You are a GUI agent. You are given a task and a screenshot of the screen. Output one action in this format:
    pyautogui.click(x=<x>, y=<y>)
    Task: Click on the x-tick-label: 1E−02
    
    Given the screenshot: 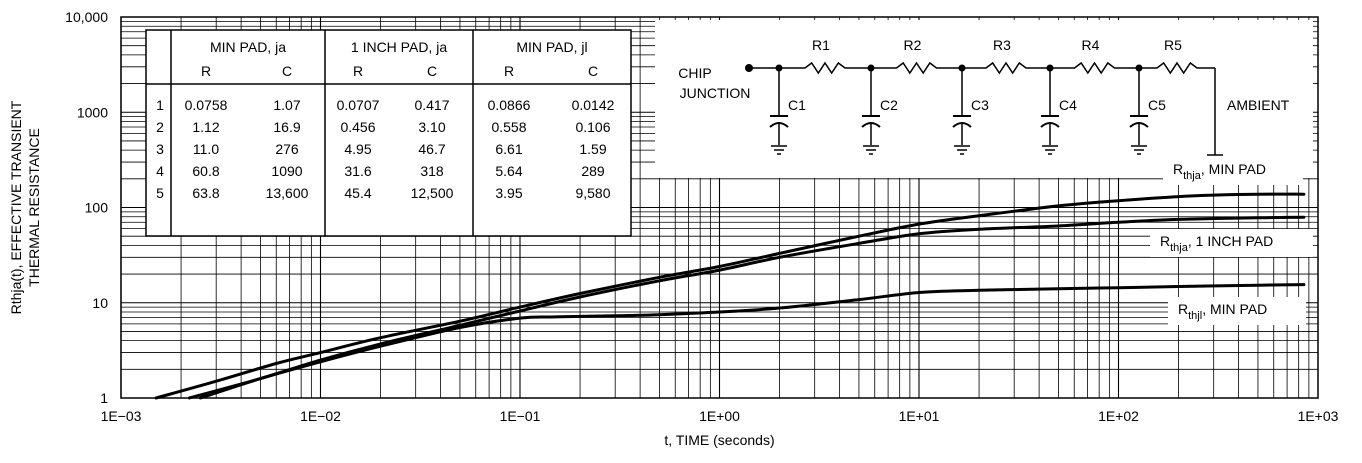 What is the action you would take?
    pyautogui.click(x=320, y=416)
    